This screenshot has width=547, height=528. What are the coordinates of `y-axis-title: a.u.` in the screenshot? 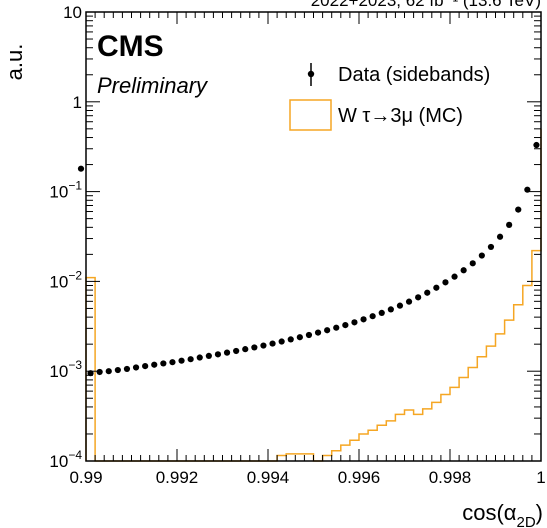 It's located at (14, 62).